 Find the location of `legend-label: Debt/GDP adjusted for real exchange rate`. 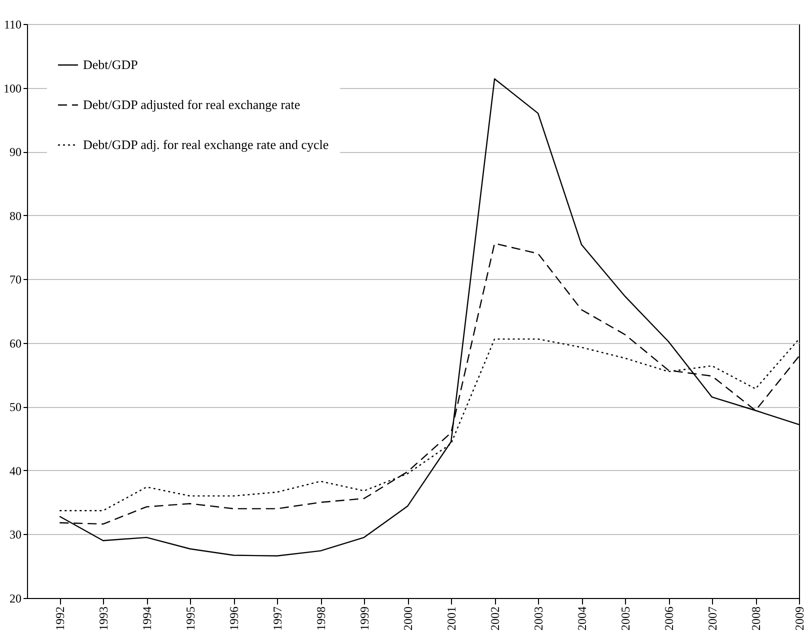

legend-label: Debt/GDP adjusted for real exchange rate is located at coordinates (191, 104).